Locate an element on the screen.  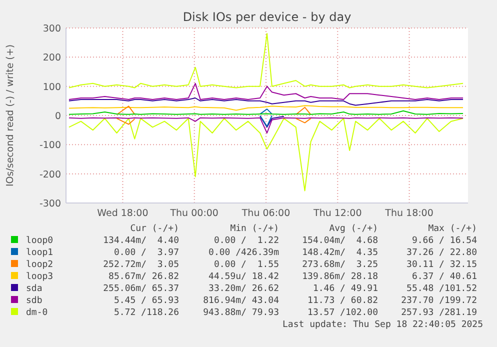
text: 257.93 /281.19 is located at coordinates (439, 313).